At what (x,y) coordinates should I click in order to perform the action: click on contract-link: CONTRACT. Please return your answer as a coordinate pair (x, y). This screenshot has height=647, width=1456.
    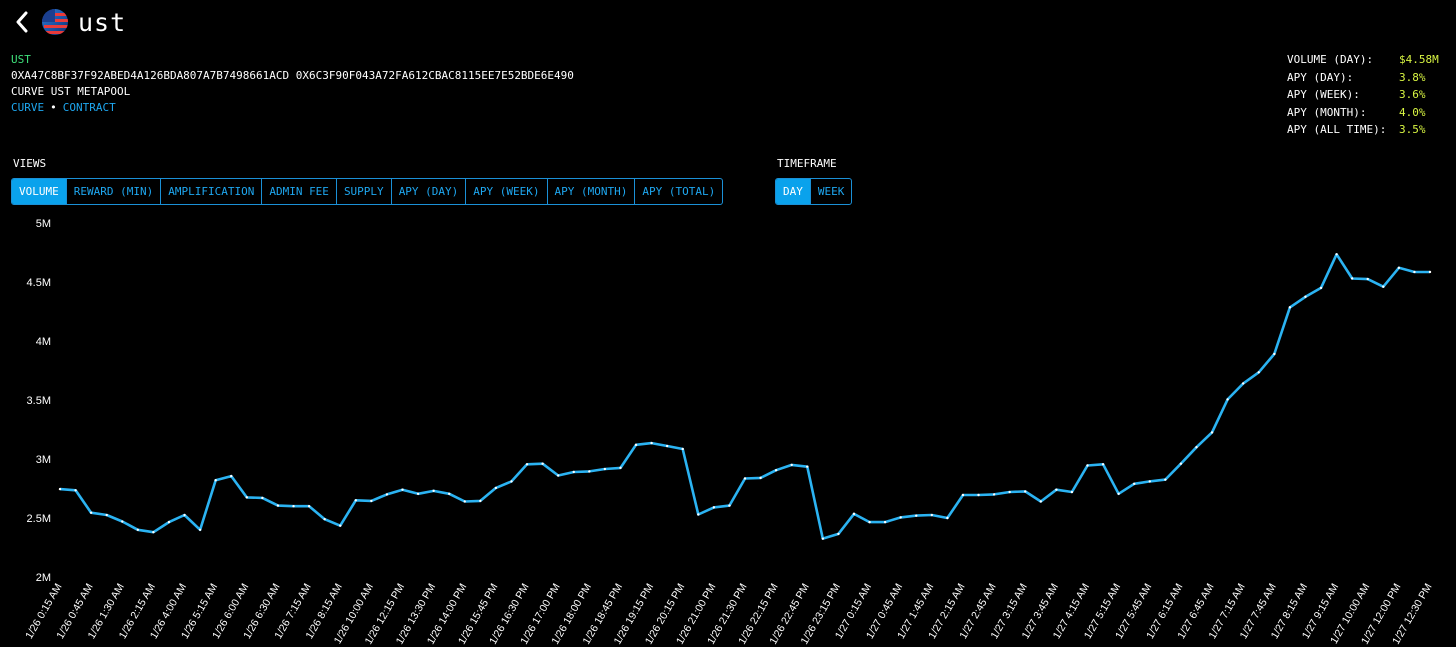
    Looking at the image, I should click on (89, 107).